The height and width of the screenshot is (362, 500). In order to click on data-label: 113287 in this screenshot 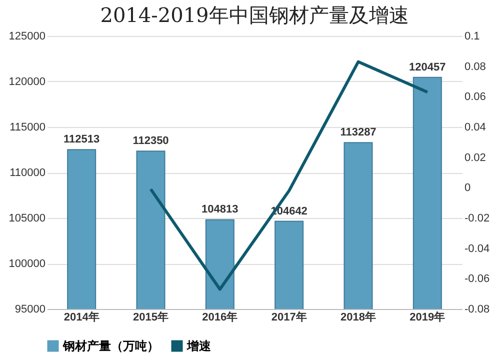, I will do `click(358, 132)`.